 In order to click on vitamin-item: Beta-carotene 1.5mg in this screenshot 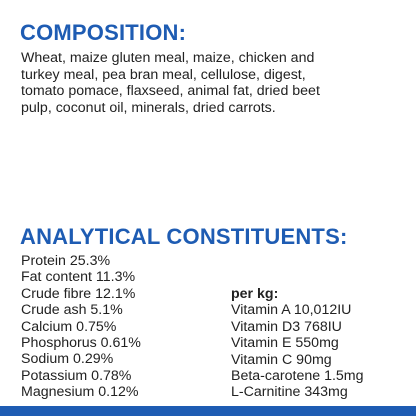, I will do `click(297, 376)`.